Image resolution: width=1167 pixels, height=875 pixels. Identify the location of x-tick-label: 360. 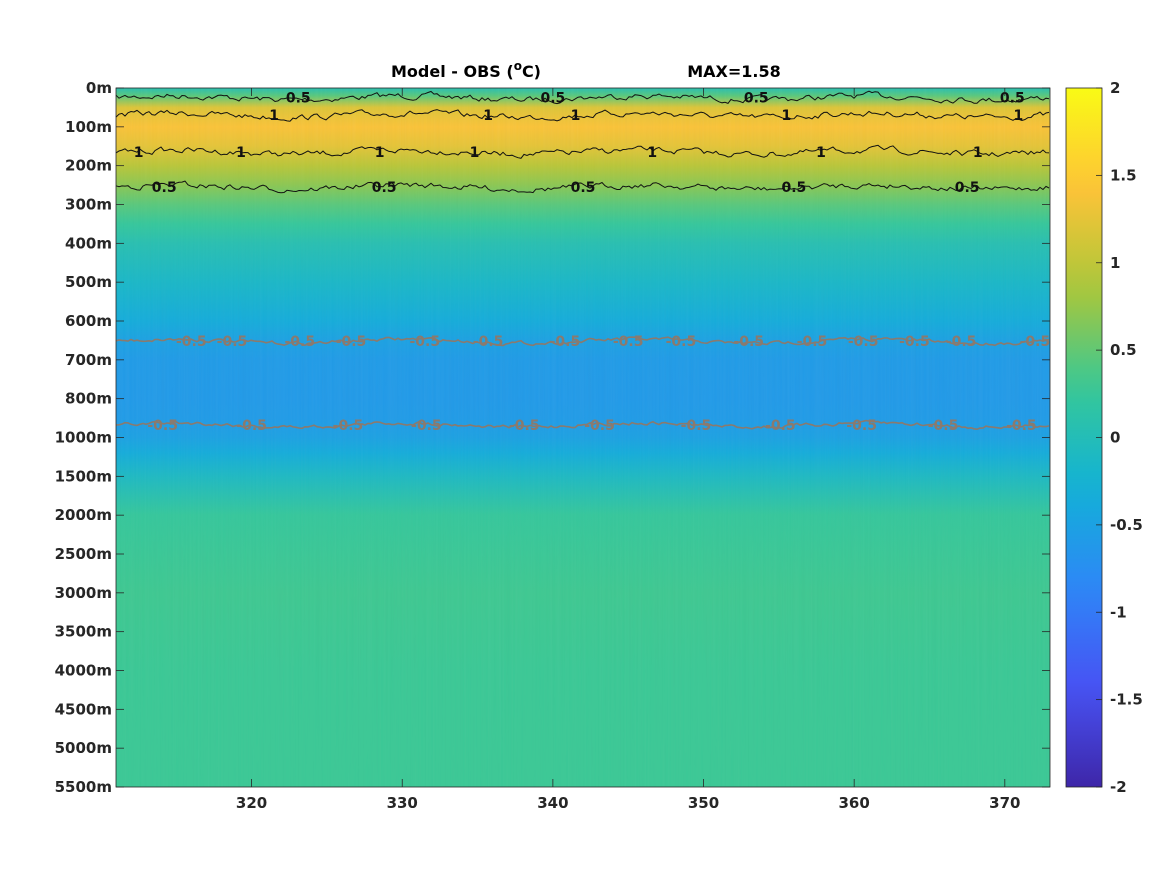
(854, 803).